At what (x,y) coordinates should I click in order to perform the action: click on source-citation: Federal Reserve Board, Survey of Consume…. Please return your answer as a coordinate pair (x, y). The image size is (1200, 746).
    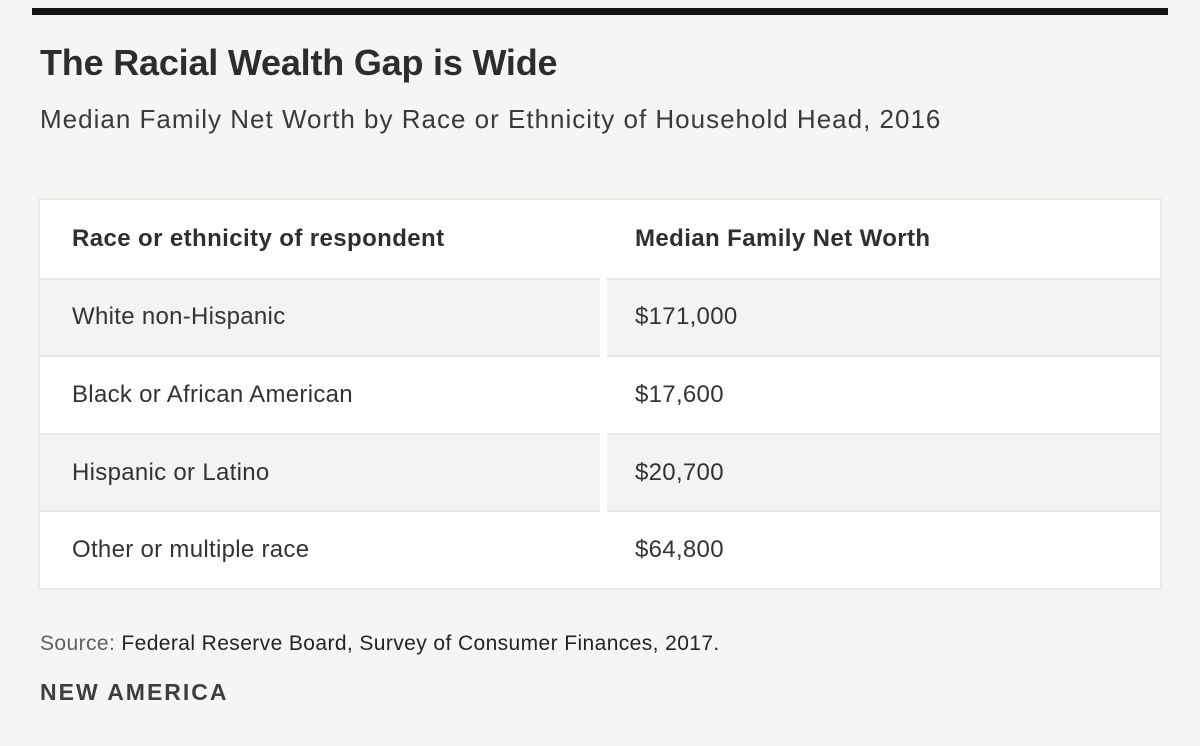
    Looking at the image, I should click on (417, 643).